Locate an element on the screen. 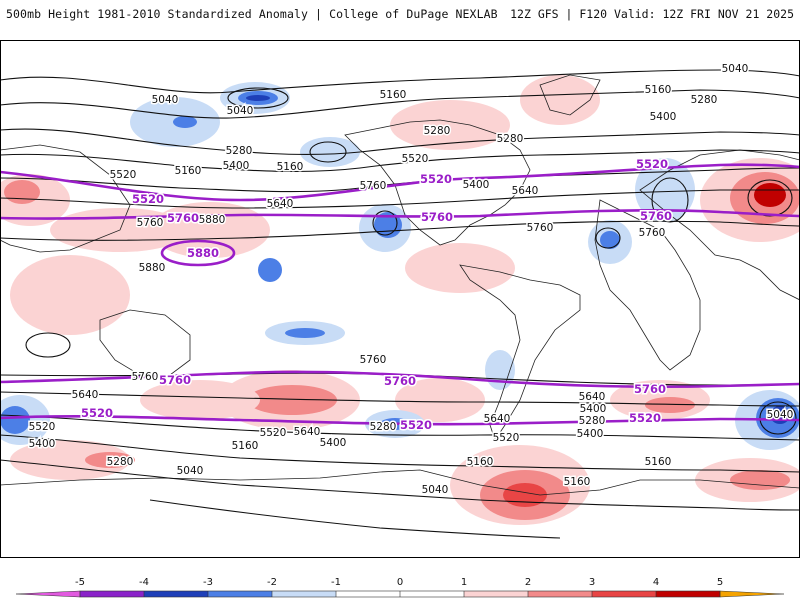 This screenshot has width=800, height=600. colorbar-tick-label: -5 is located at coordinates (80, 582).